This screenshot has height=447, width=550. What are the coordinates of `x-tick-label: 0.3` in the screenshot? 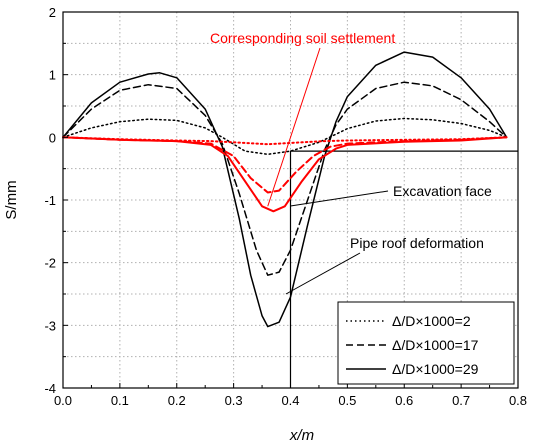 It's located at (234, 400).